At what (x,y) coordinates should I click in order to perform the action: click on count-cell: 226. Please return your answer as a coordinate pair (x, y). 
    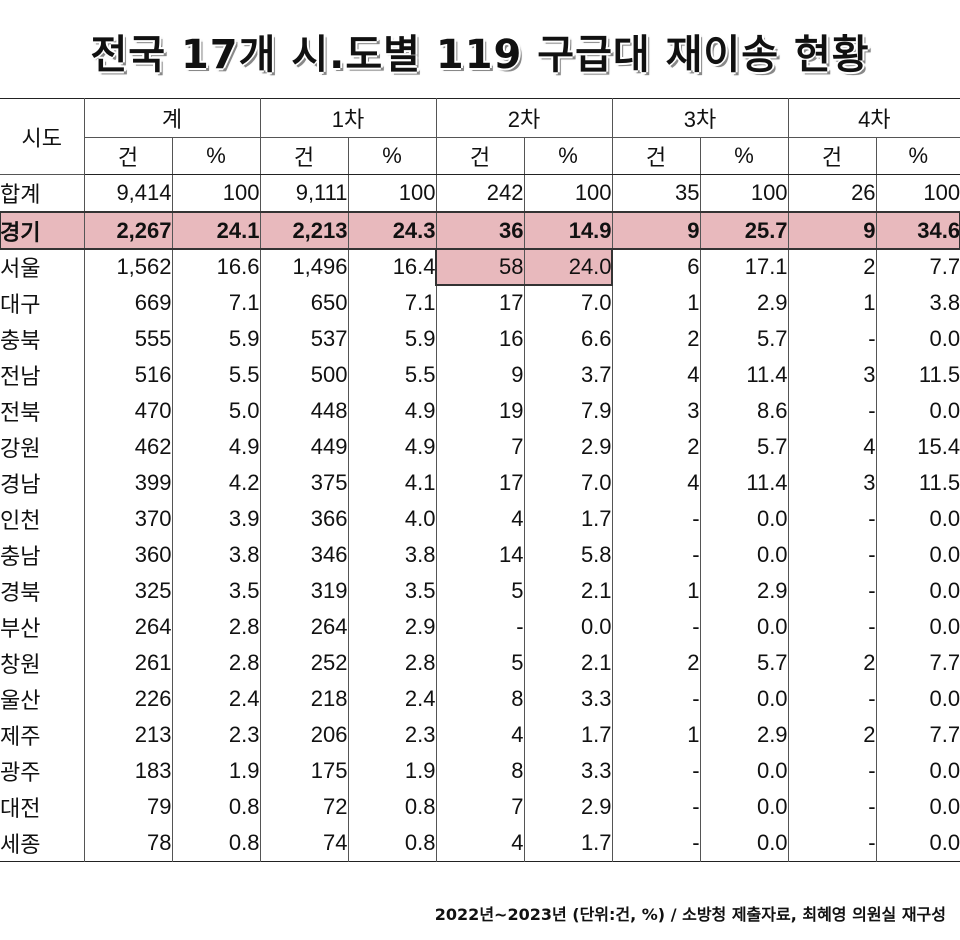
    Looking at the image, I should click on (128, 699).